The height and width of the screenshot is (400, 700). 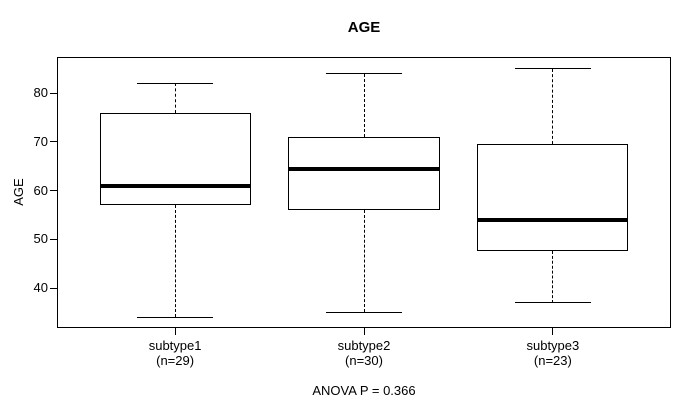 I want to click on x-axis-group-label: subtype2 (n=30), so click(x=364, y=353).